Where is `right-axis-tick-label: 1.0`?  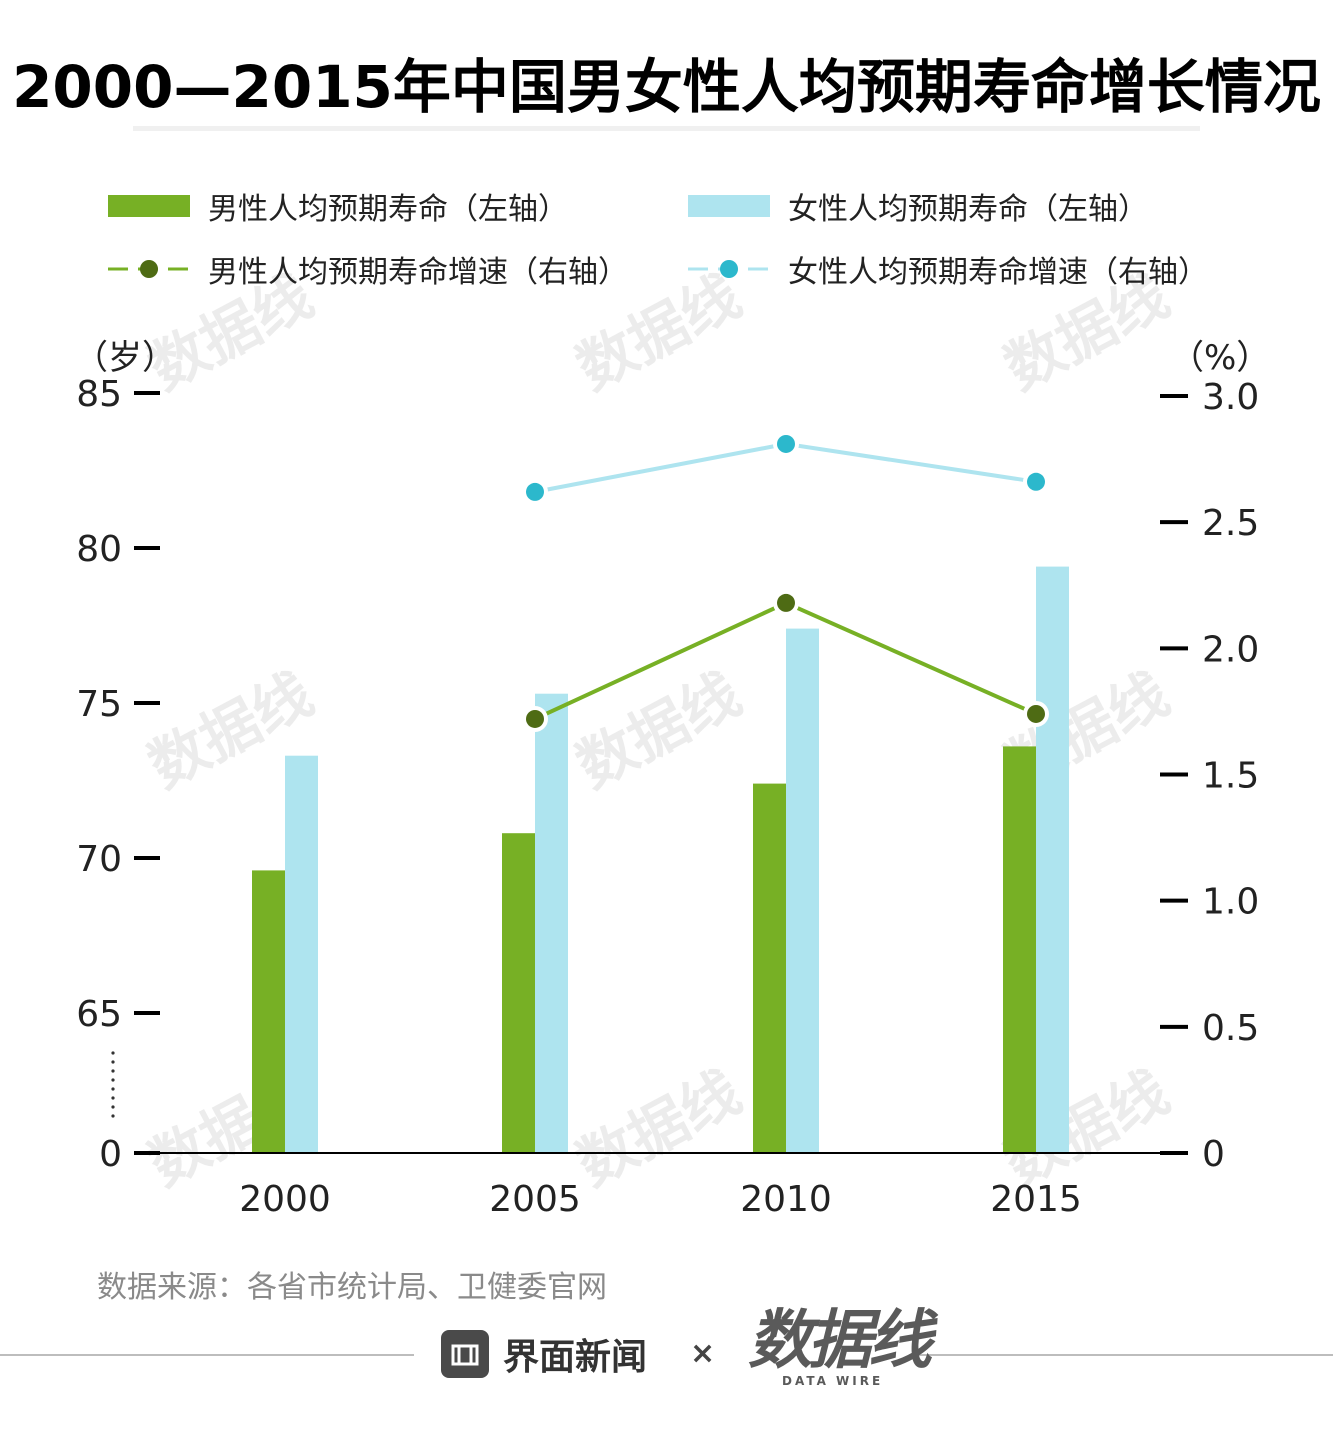 right-axis-tick-label: 1.0 is located at coordinates (1230, 902).